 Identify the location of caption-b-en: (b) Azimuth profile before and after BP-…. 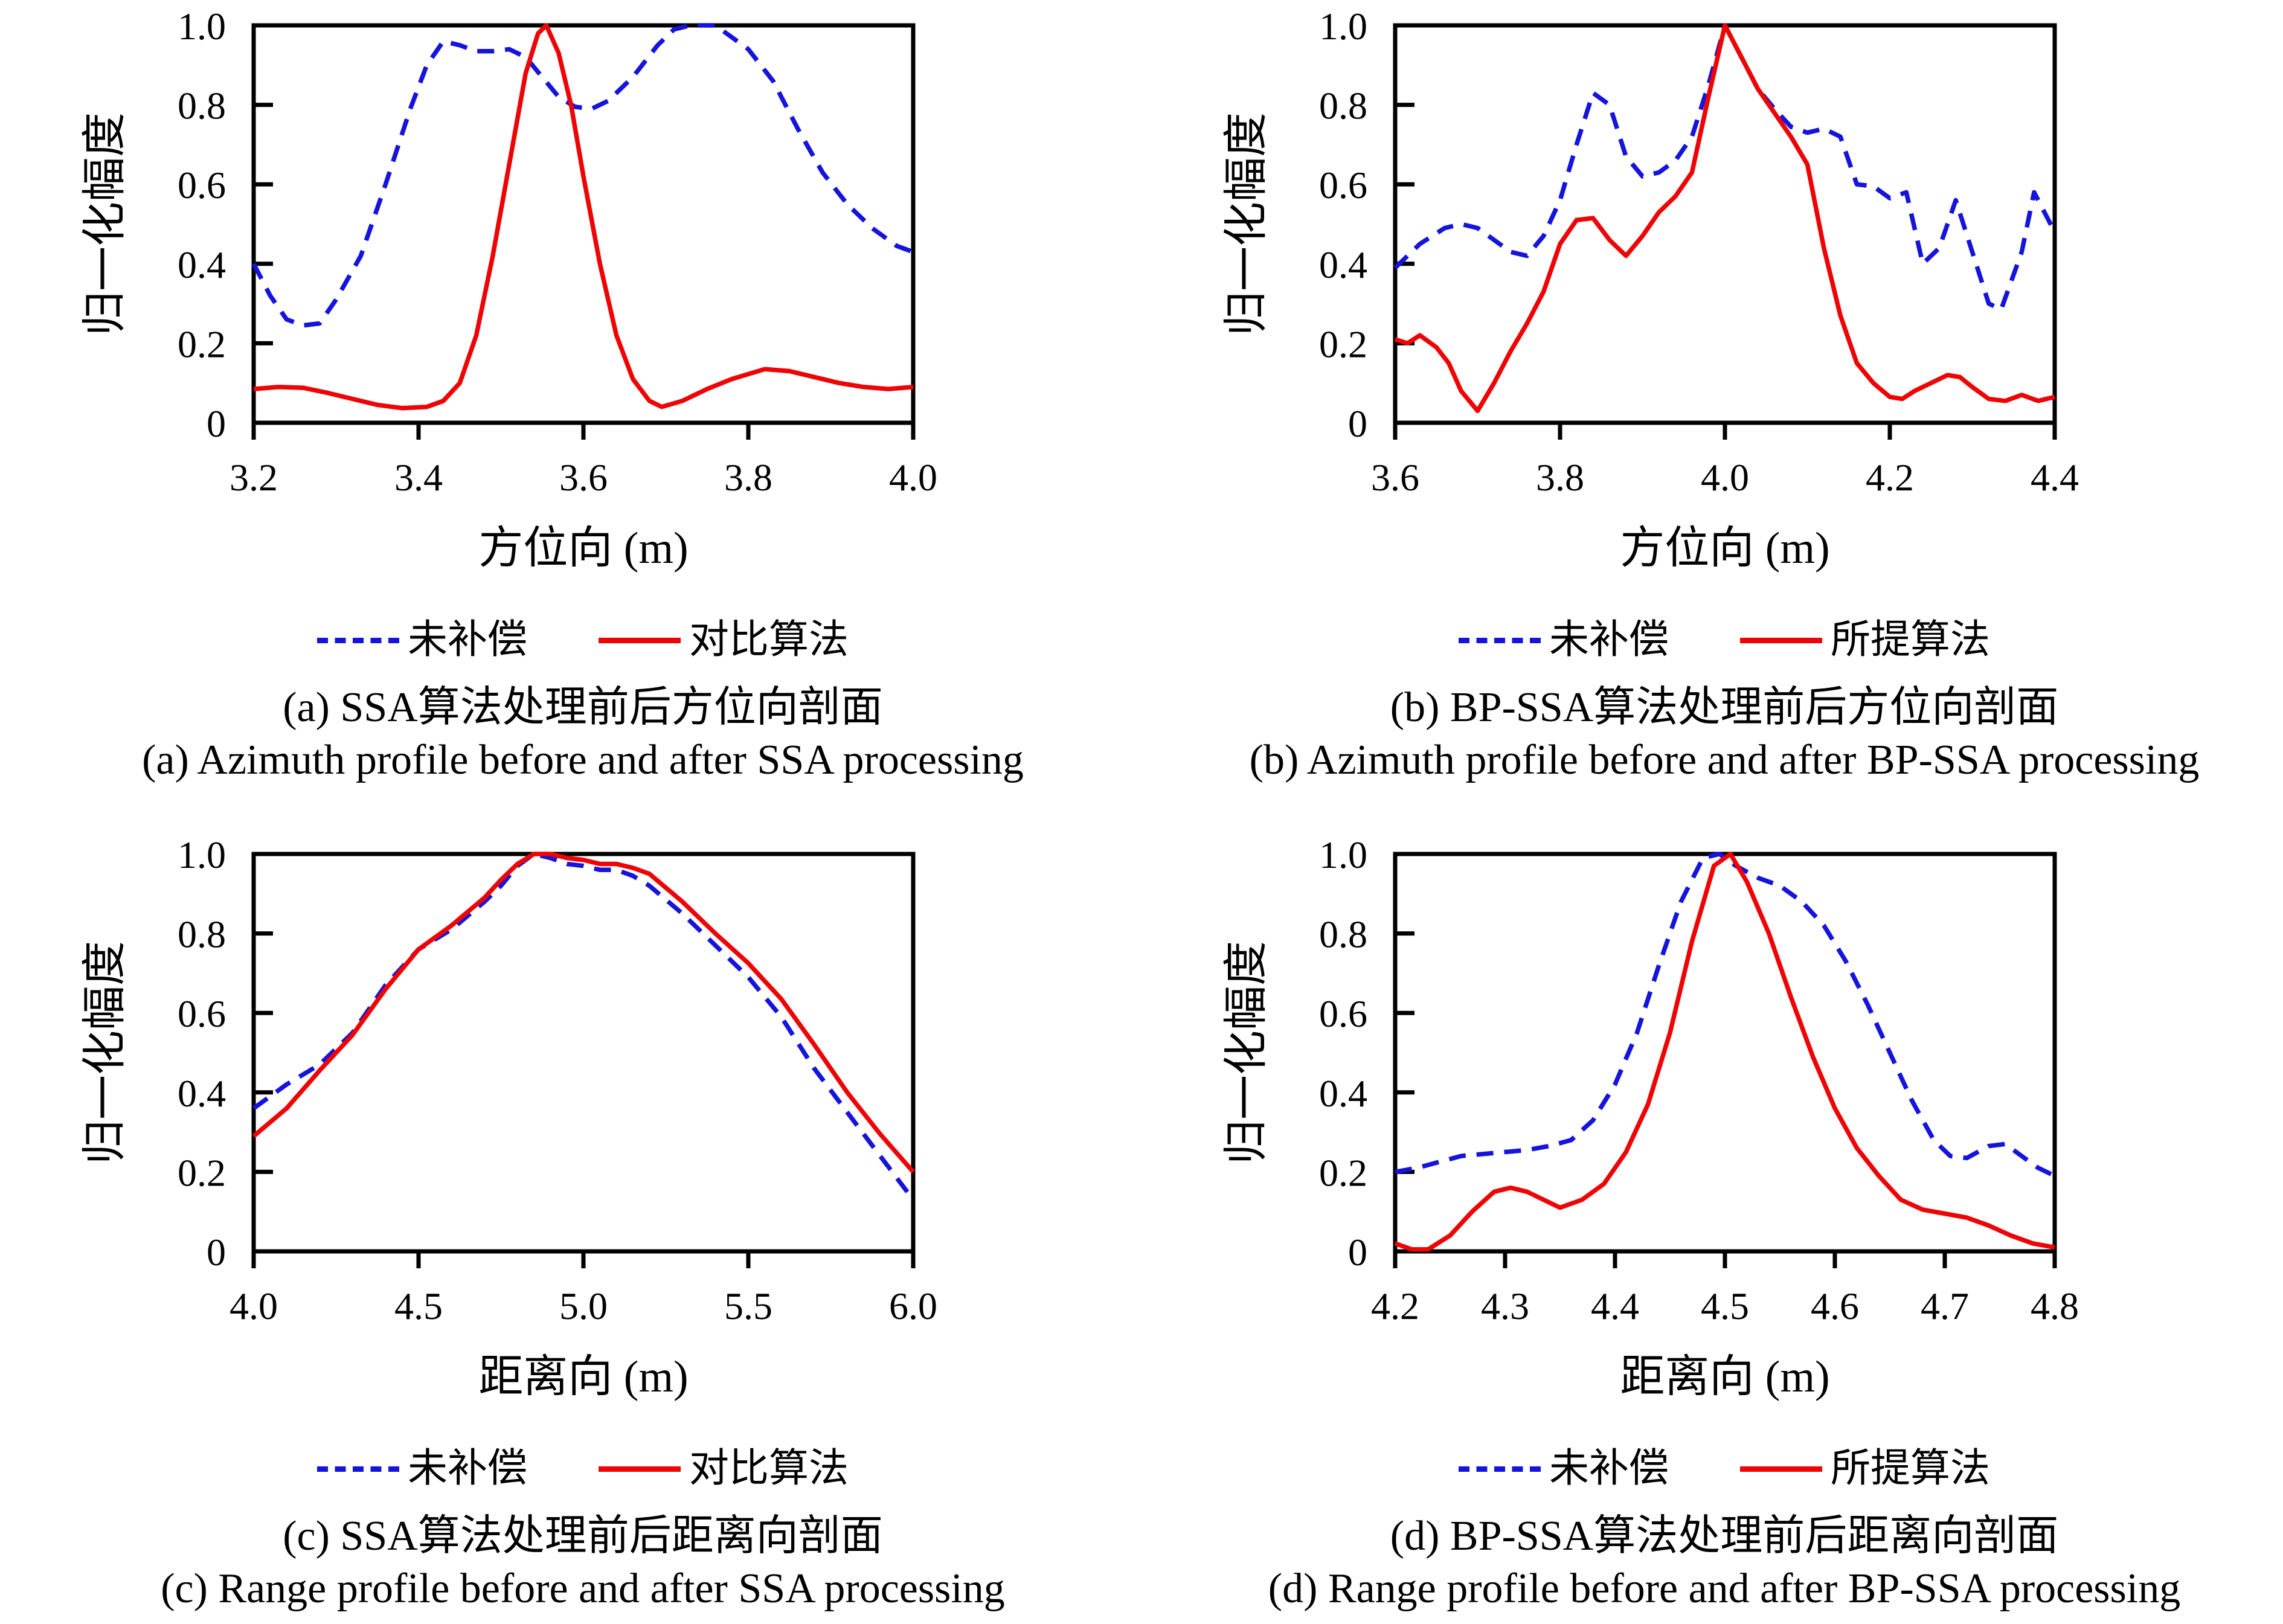
(1724, 759).